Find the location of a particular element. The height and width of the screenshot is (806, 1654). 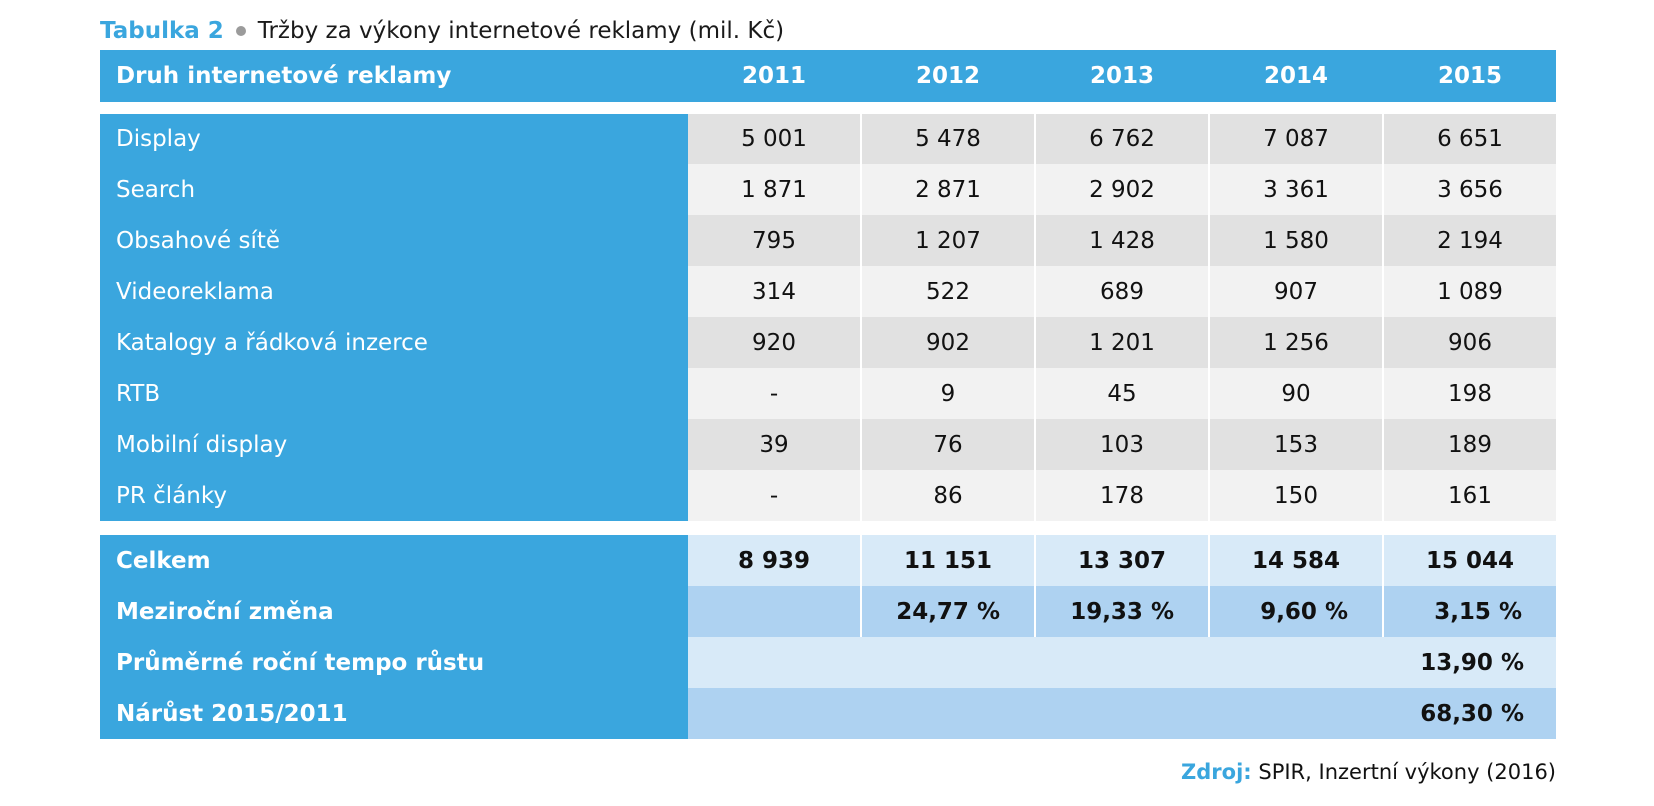

table-cell: 9,60 % is located at coordinates (1296, 611).